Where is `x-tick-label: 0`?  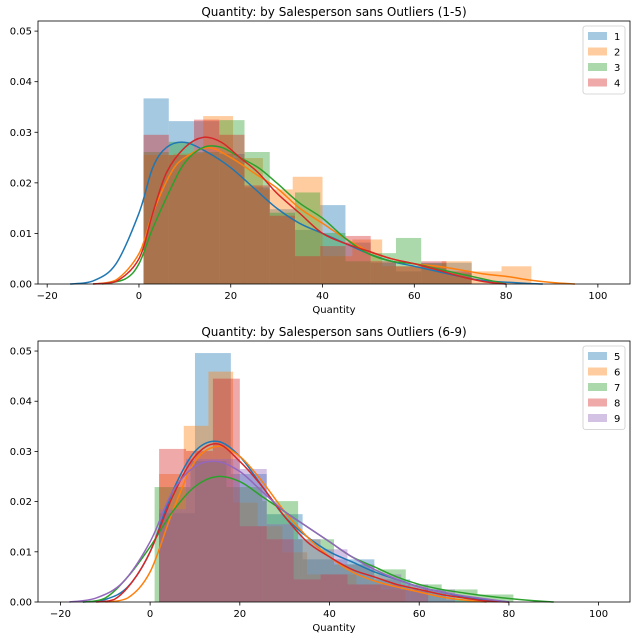 x-tick-label: 0 is located at coordinates (150, 614).